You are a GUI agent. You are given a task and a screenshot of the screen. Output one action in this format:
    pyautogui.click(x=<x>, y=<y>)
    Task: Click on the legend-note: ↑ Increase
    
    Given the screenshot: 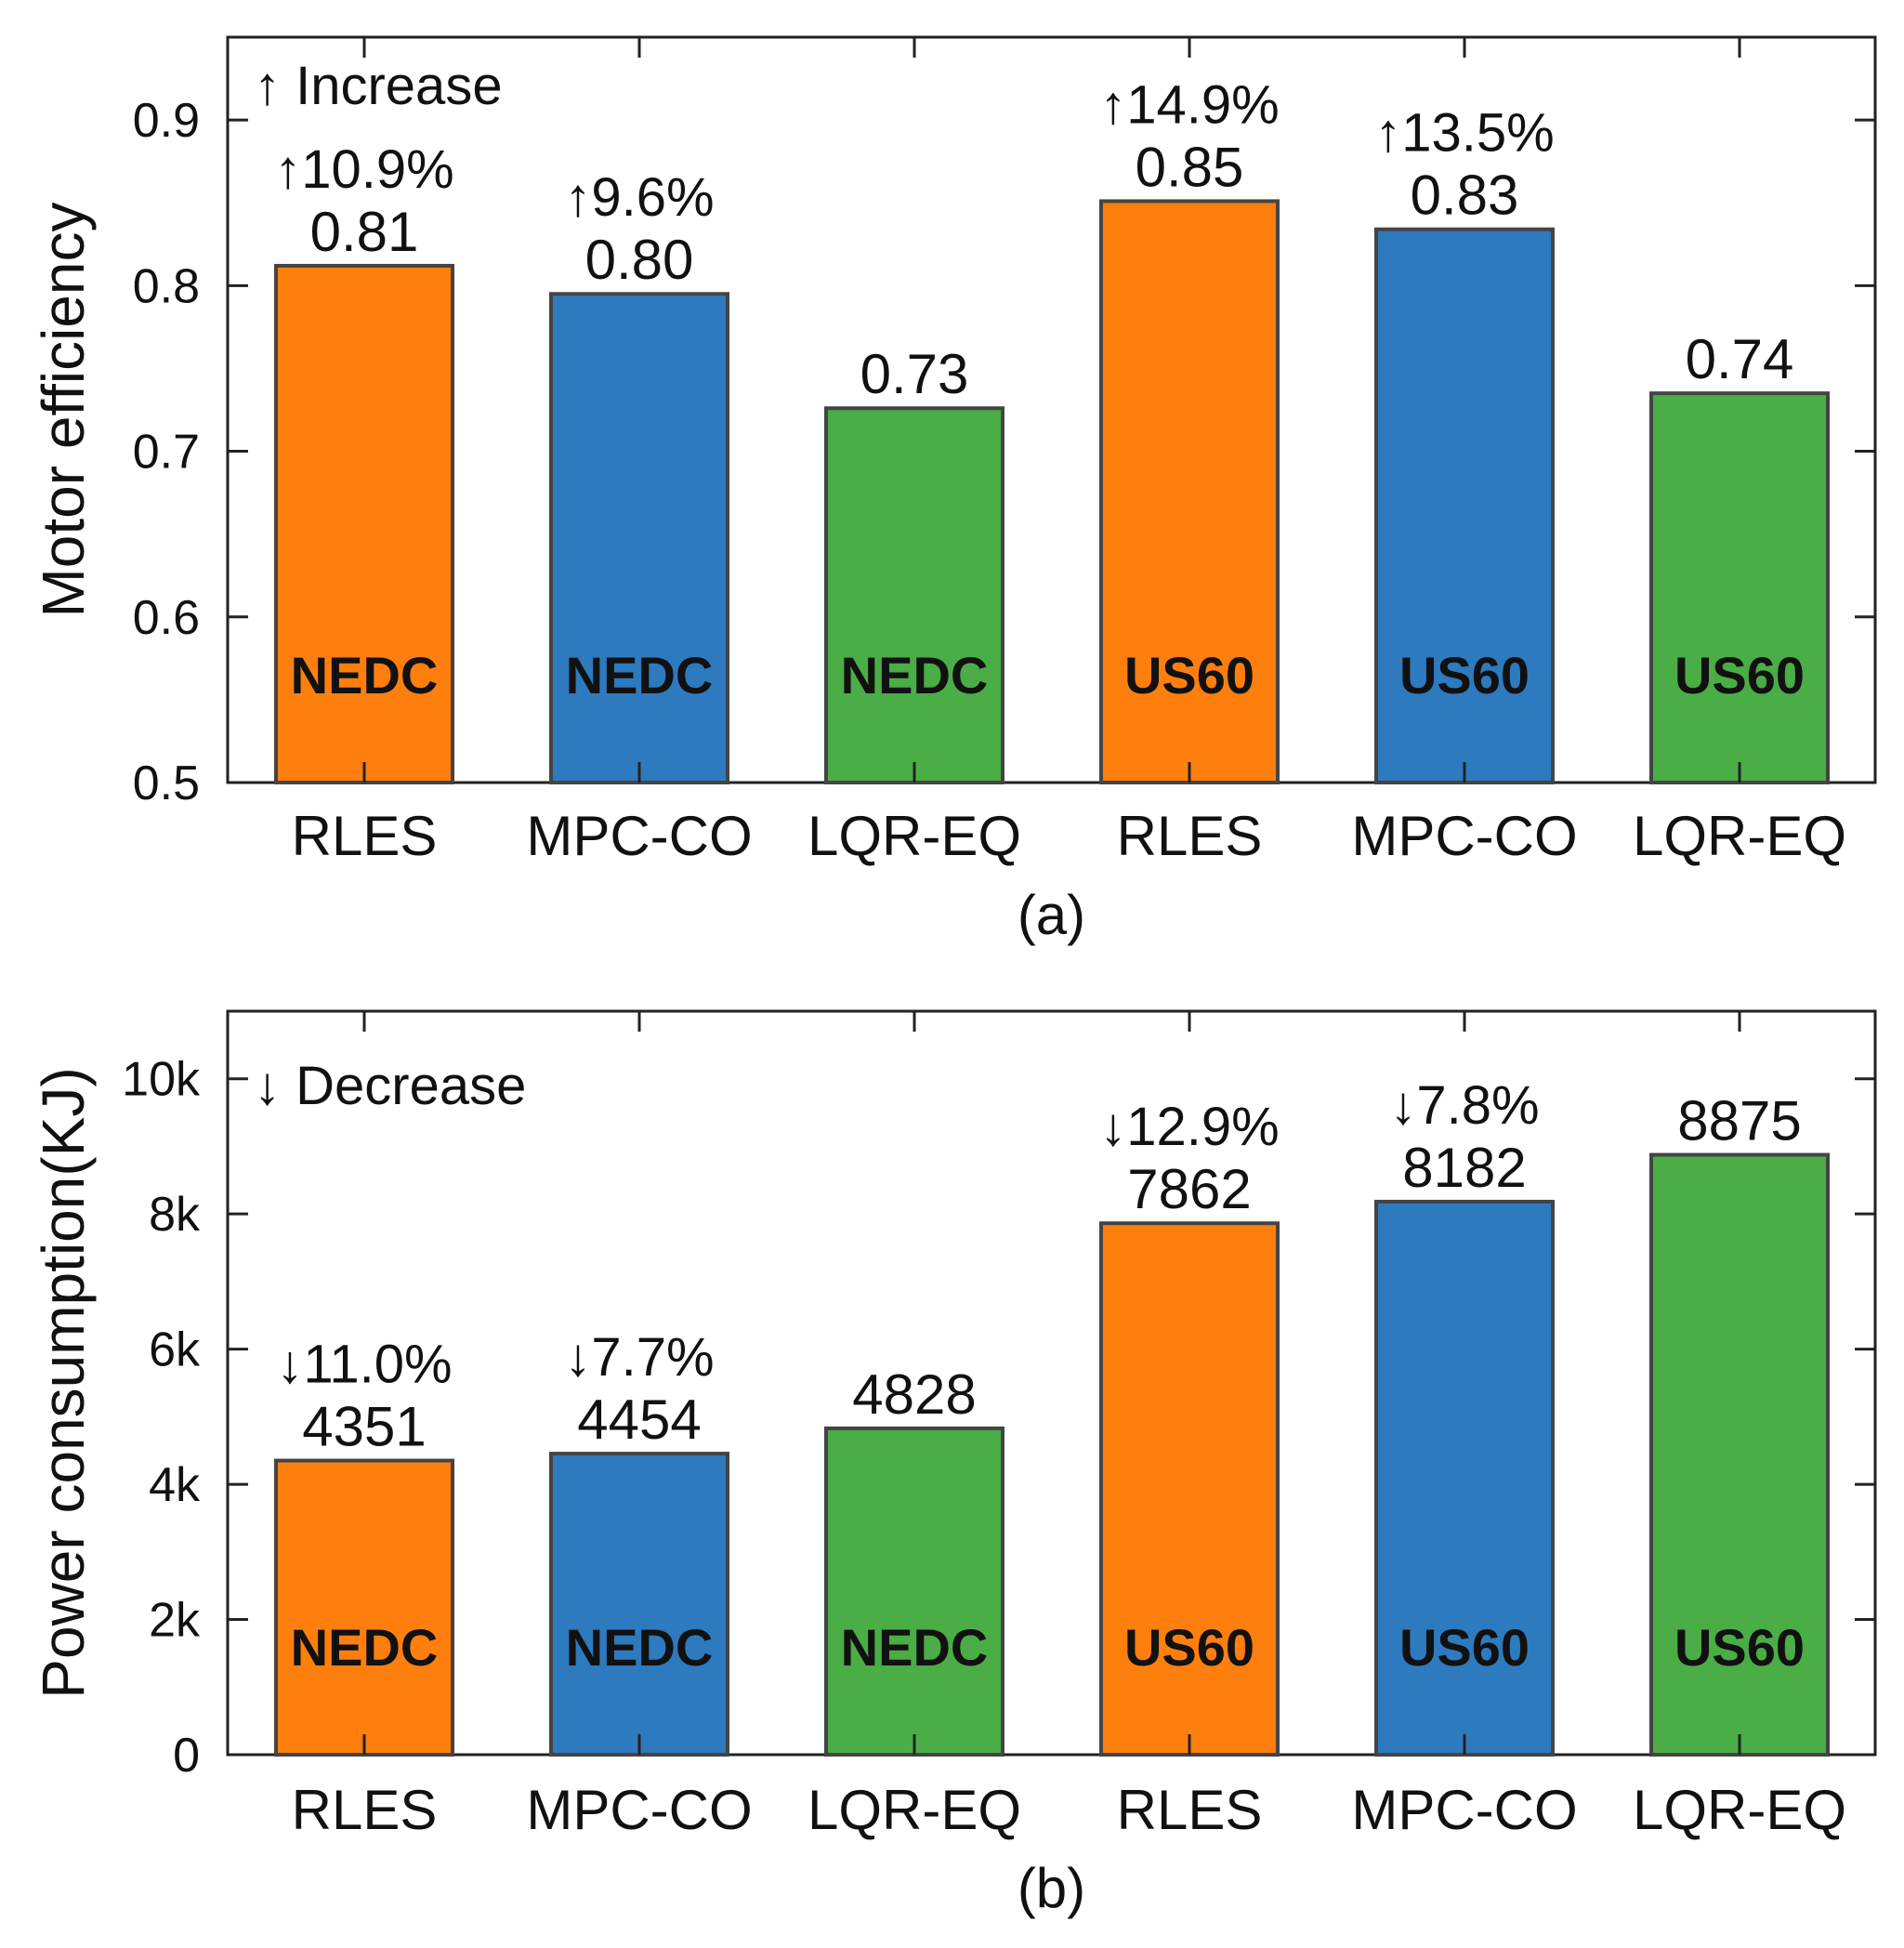 What is the action you would take?
    pyautogui.click(x=378, y=86)
    